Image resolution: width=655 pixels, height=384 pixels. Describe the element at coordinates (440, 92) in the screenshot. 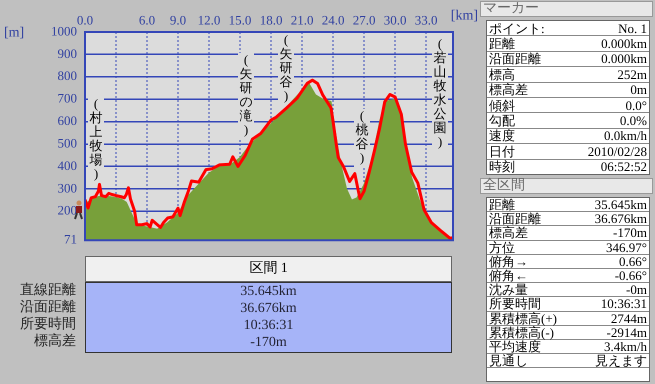

I see `annotation: (若山牧水公園)` at that location.